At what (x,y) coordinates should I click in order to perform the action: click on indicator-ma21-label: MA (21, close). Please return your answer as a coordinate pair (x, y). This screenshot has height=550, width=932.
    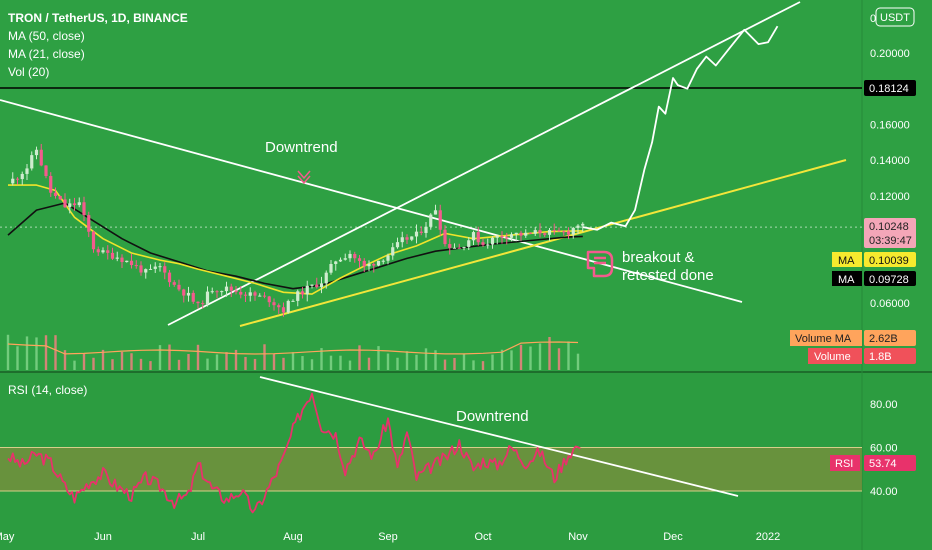
    Looking at the image, I should click on (46, 54).